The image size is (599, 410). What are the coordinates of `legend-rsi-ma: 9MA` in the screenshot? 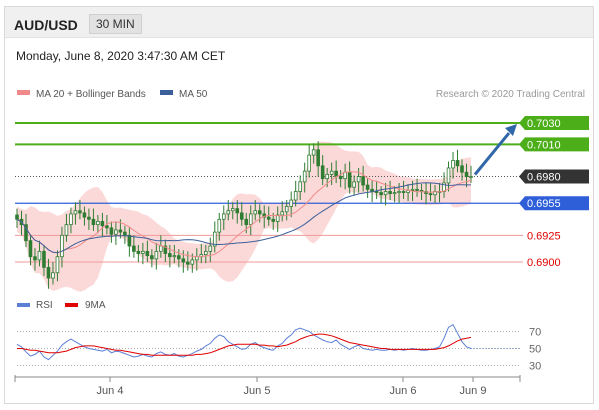 It's located at (95, 305).